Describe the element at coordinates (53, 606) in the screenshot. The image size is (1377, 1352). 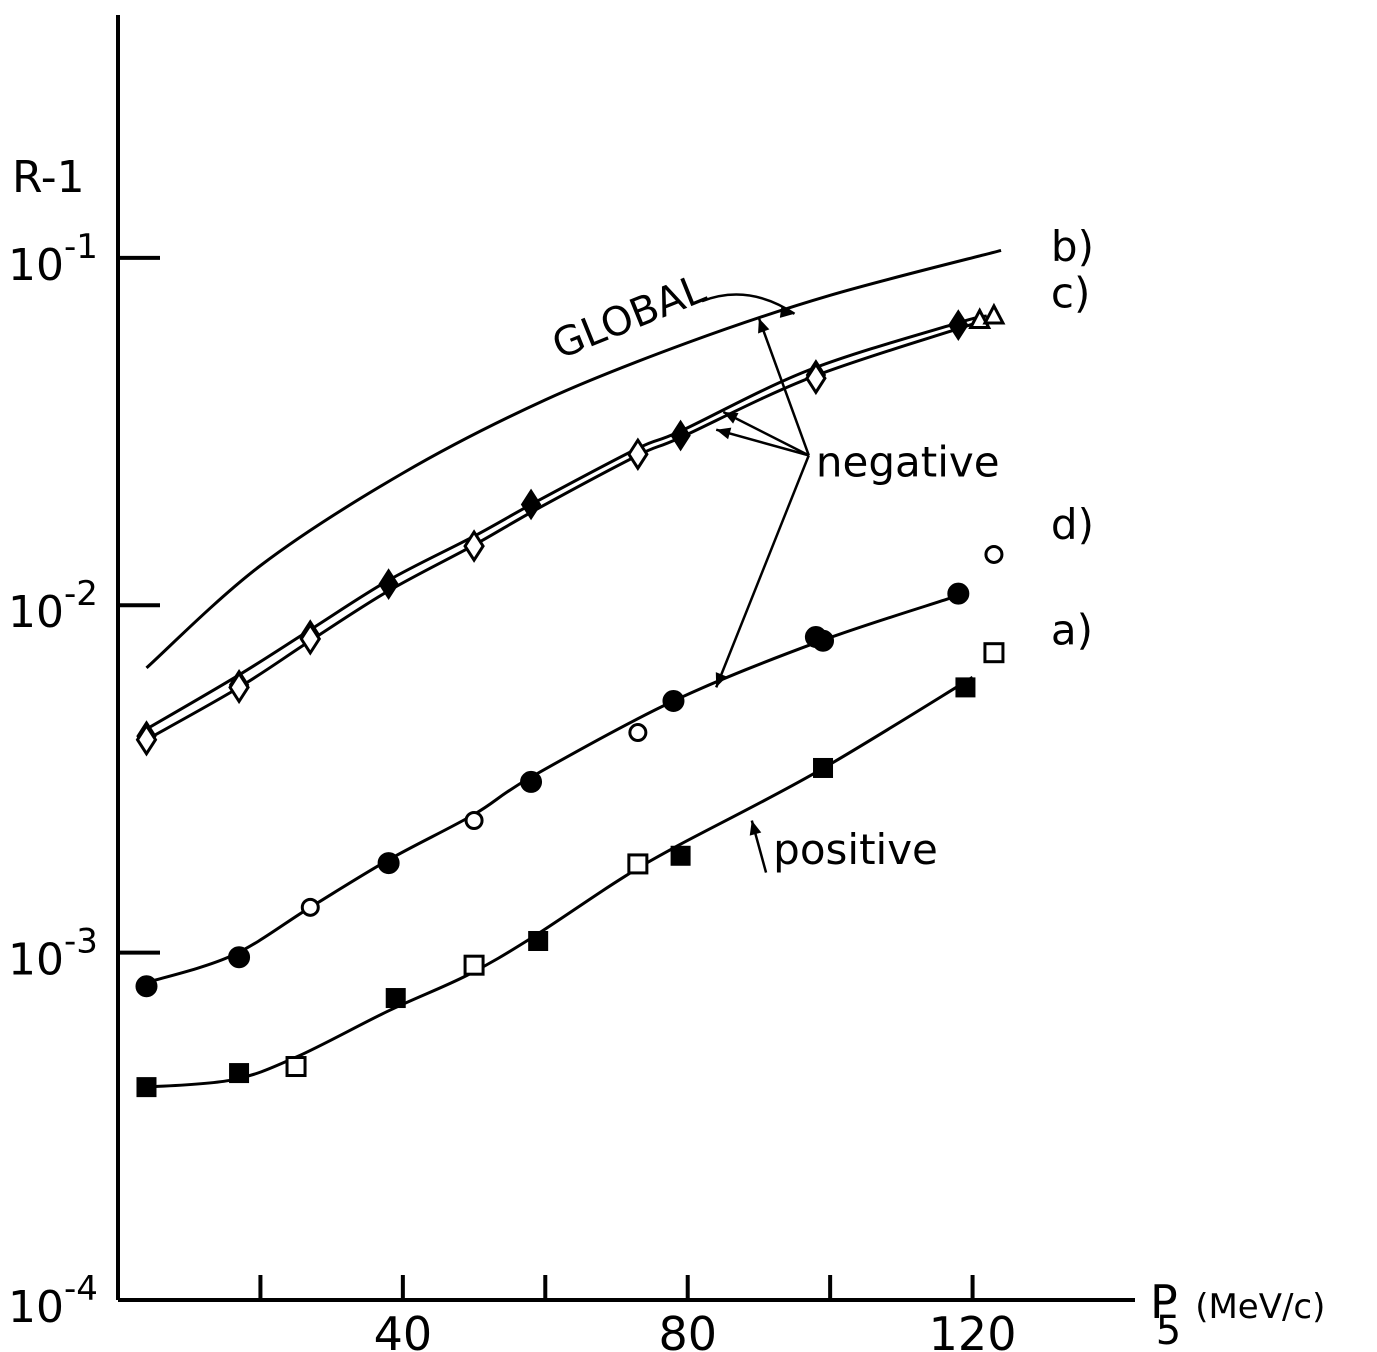
I see `y-tick-label: 10⁻²` at that location.